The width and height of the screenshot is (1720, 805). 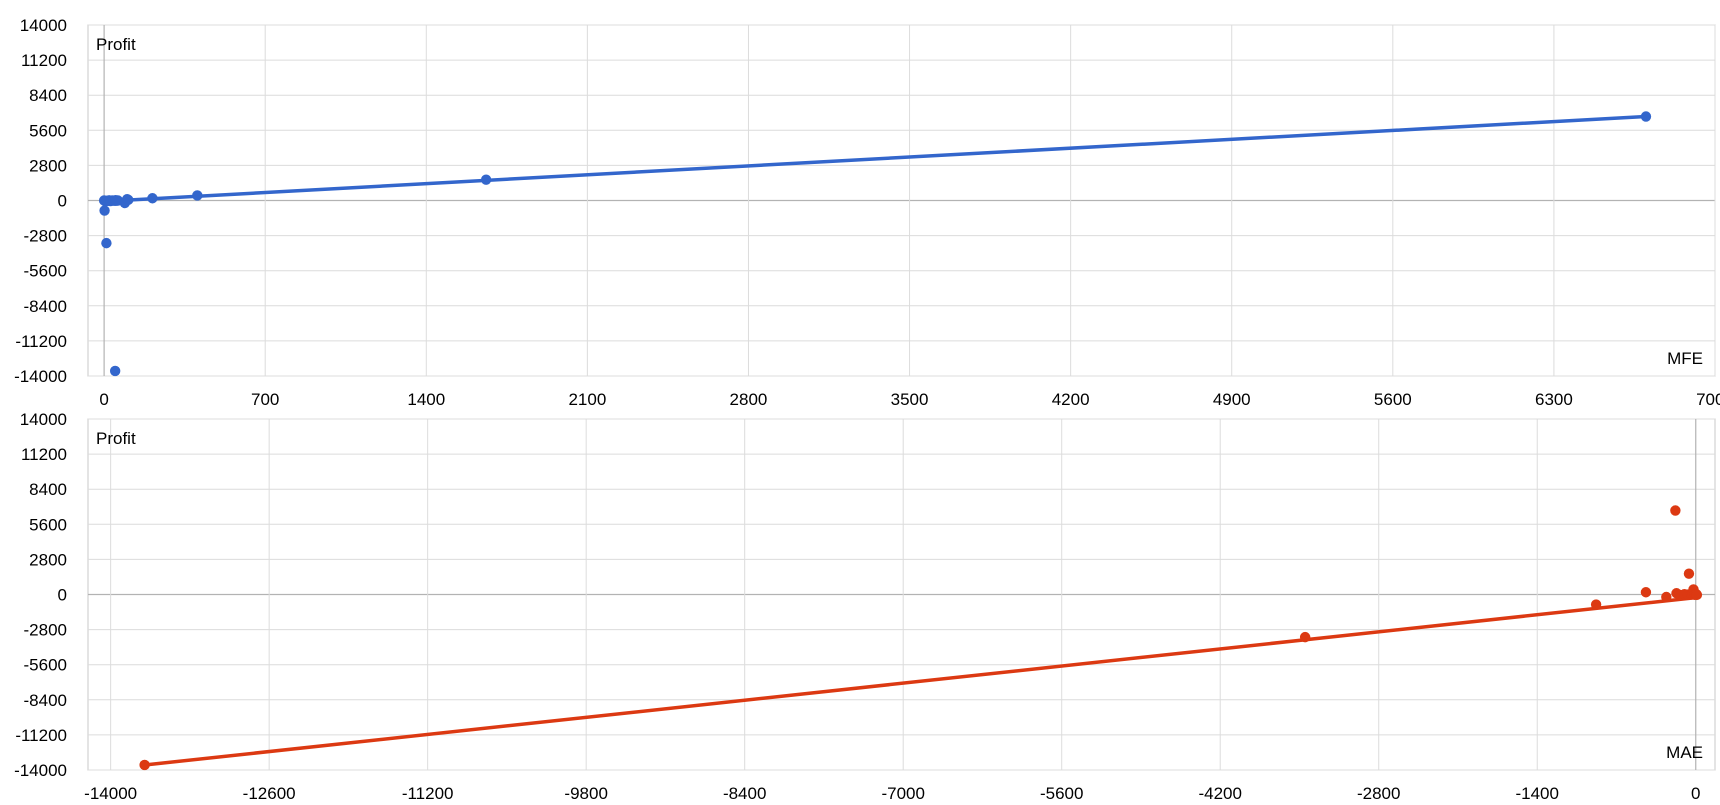 What do you see at coordinates (45, 306) in the screenshot?
I see `mfe-y-tick-label: -8400` at bounding box center [45, 306].